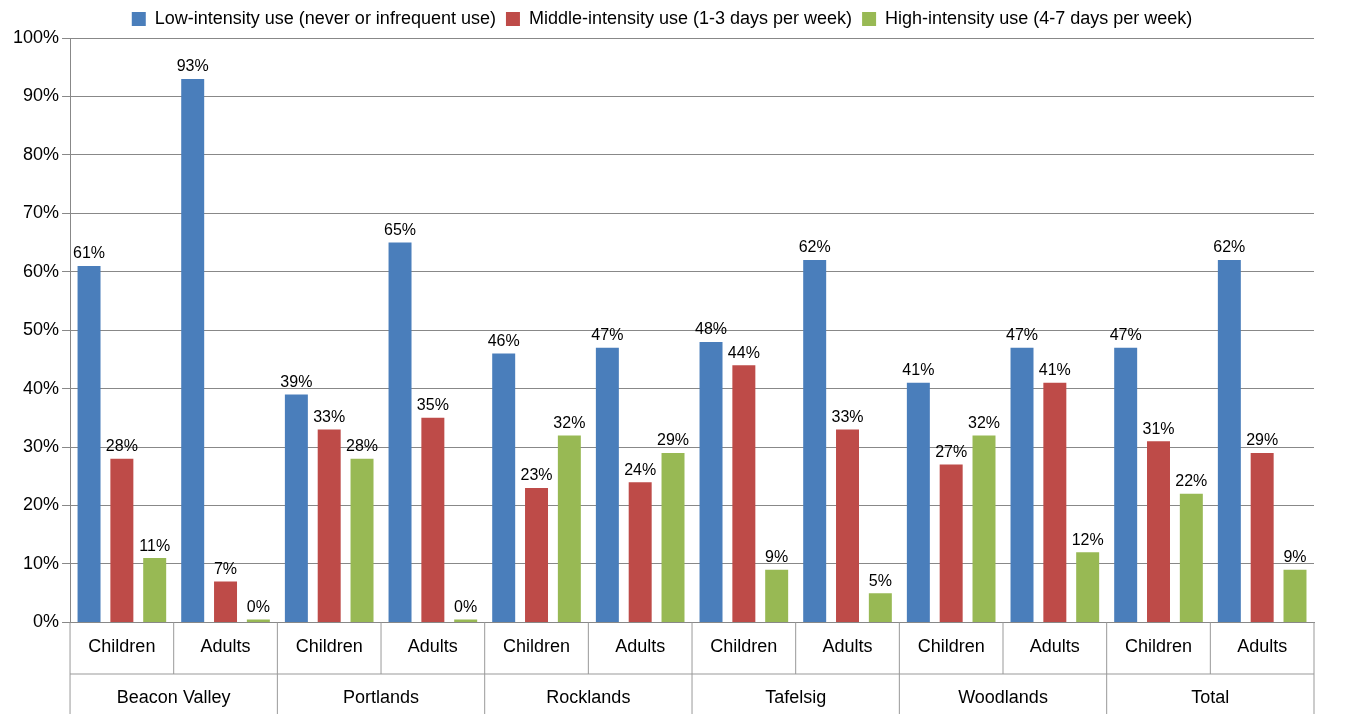 Image resolution: width=1354 pixels, height=722 pixels. I want to click on y-tick-label: 60%, so click(41, 270).